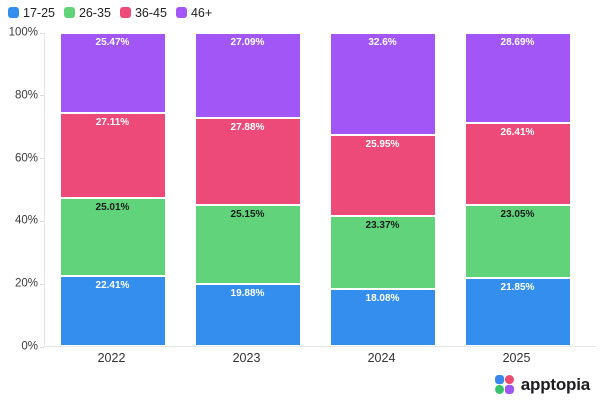  What do you see at coordinates (517, 164) in the screenshot?
I see `bar-segment-2025-36-45: 26.41%` at bounding box center [517, 164].